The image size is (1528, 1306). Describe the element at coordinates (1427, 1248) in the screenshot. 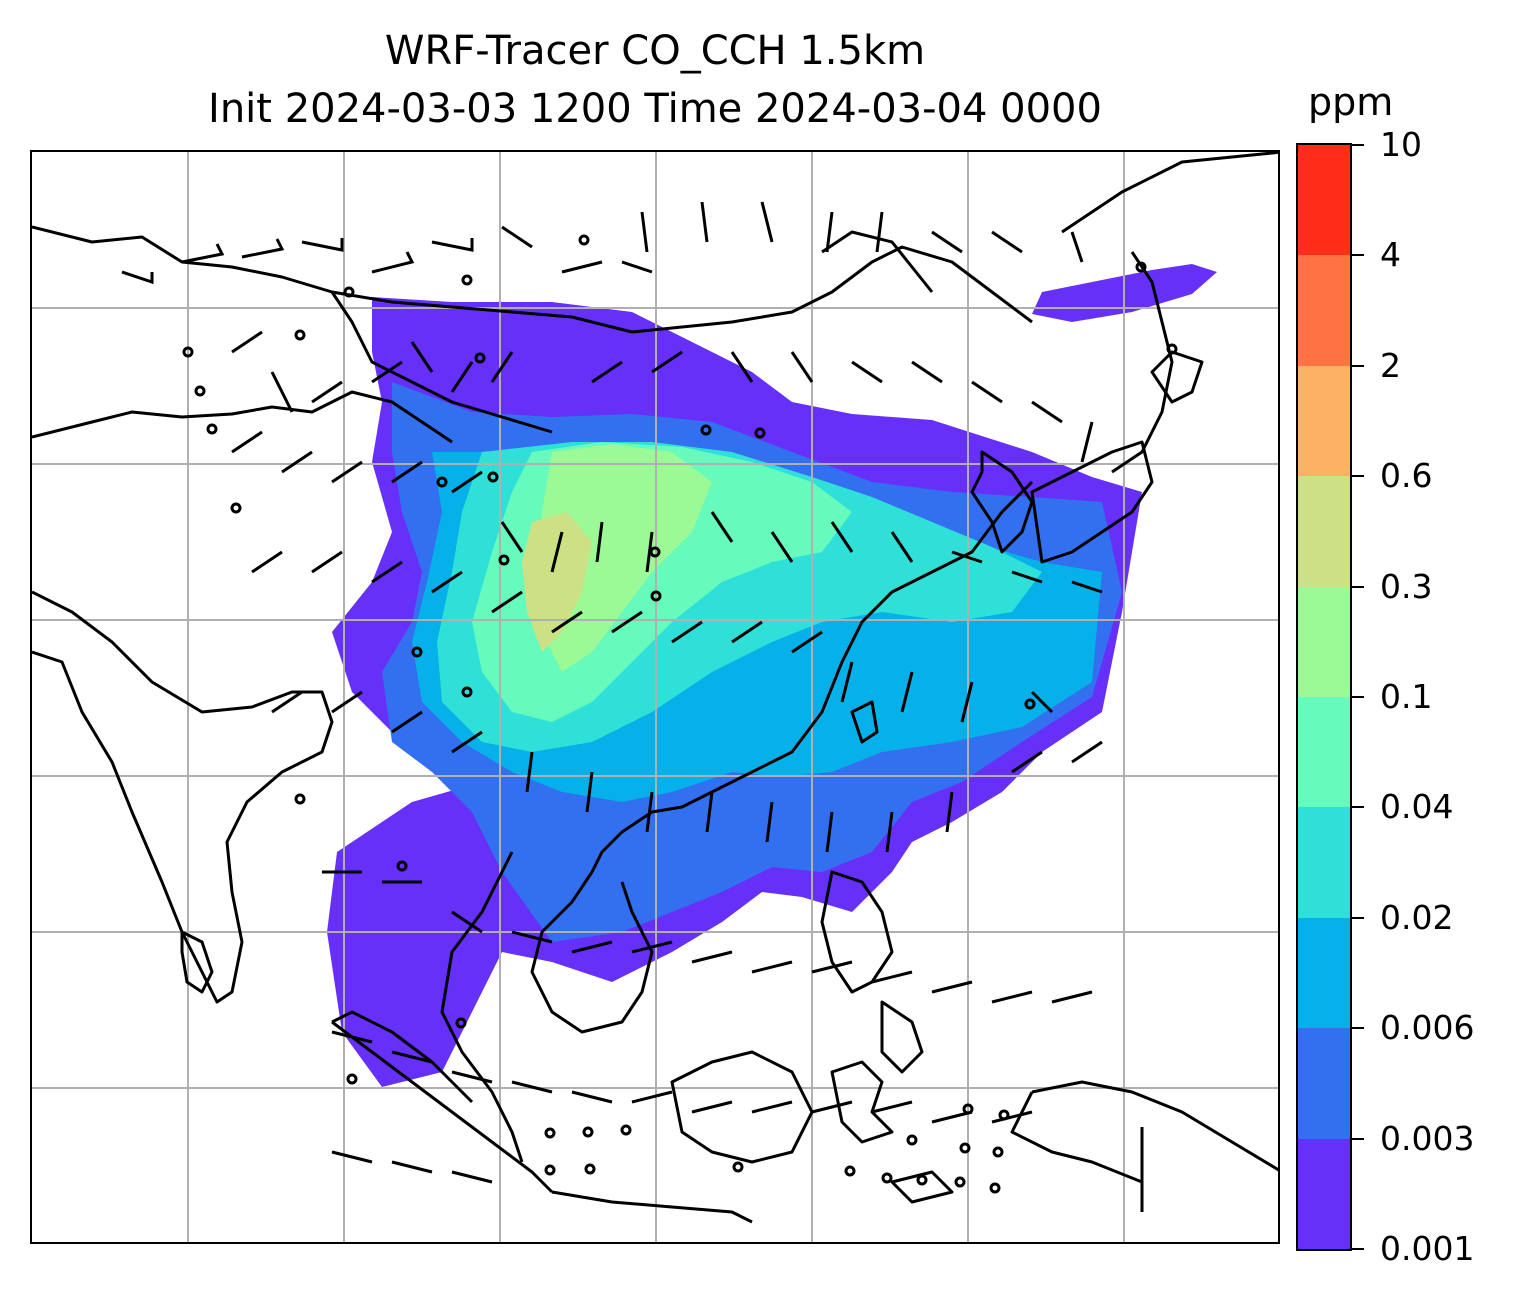

I see `colorbar-tick-label: 0.001` at that location.